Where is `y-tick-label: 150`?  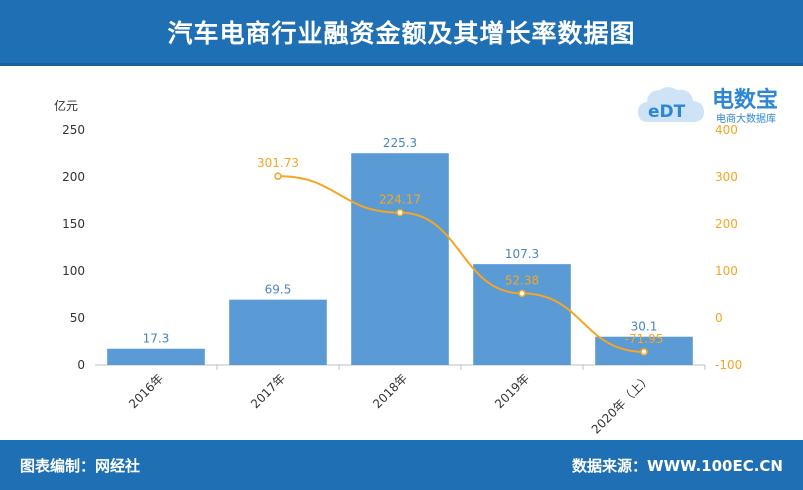 y-tick-label: 150 is located at coordinates (73, 224).